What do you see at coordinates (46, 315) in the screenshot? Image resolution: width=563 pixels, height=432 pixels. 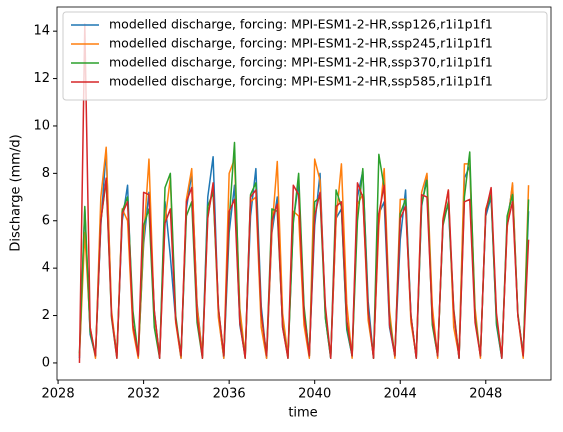 I see `y-tick-label: 2` at bounding box center [46, 315].